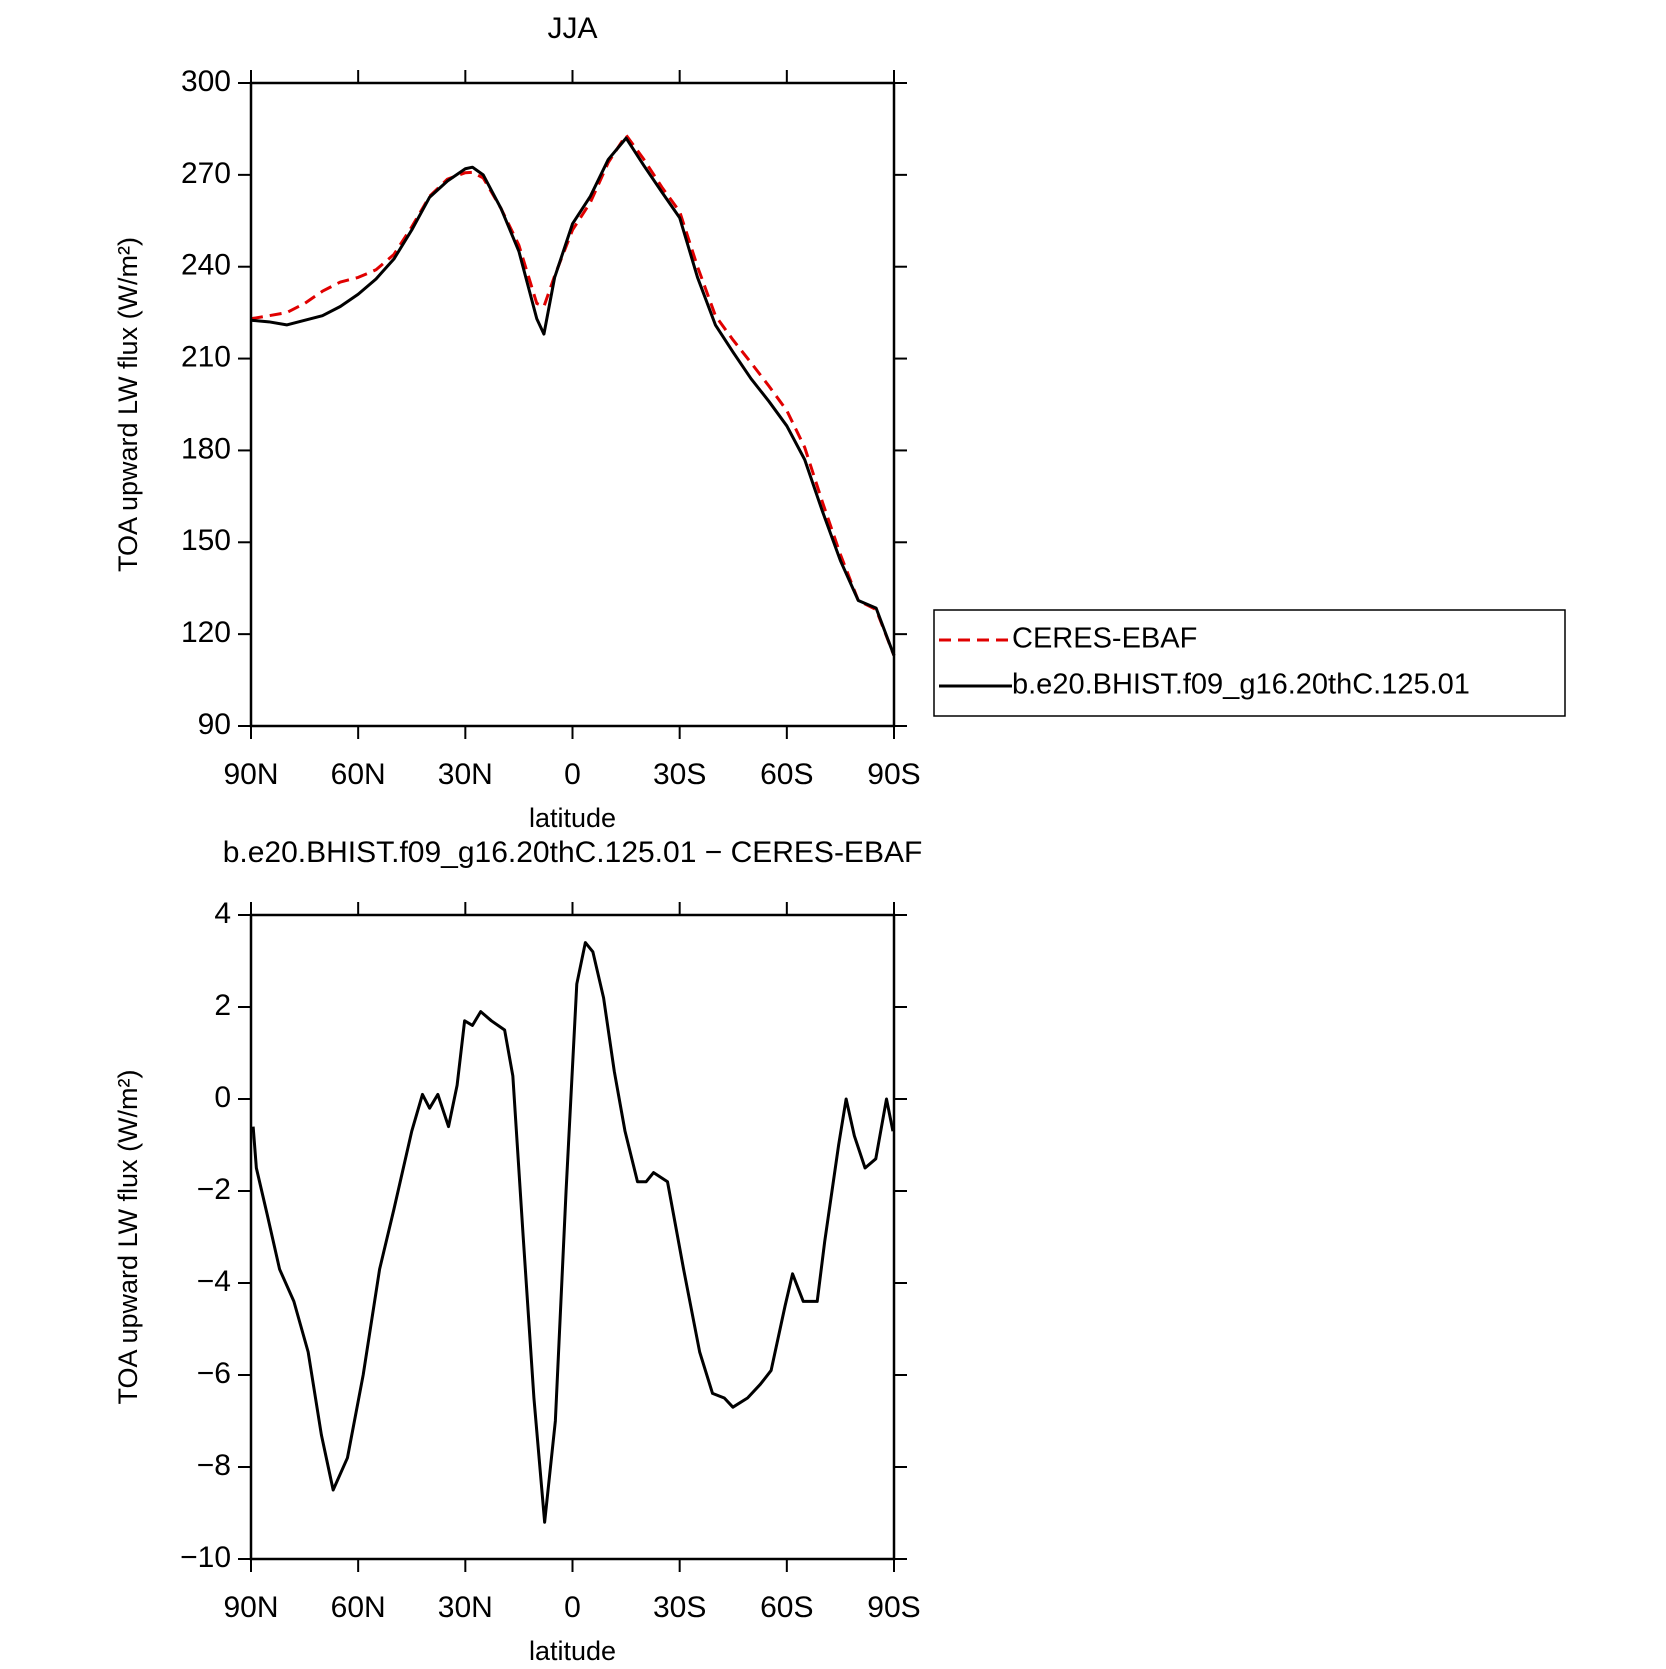 Image resolution: width=1666 pixels, height=1669 pixels. What do you see at coordinates (214, 1465) in the screenshot?
I see `y-tick-label: −8` at bounding box center [214, 1465].